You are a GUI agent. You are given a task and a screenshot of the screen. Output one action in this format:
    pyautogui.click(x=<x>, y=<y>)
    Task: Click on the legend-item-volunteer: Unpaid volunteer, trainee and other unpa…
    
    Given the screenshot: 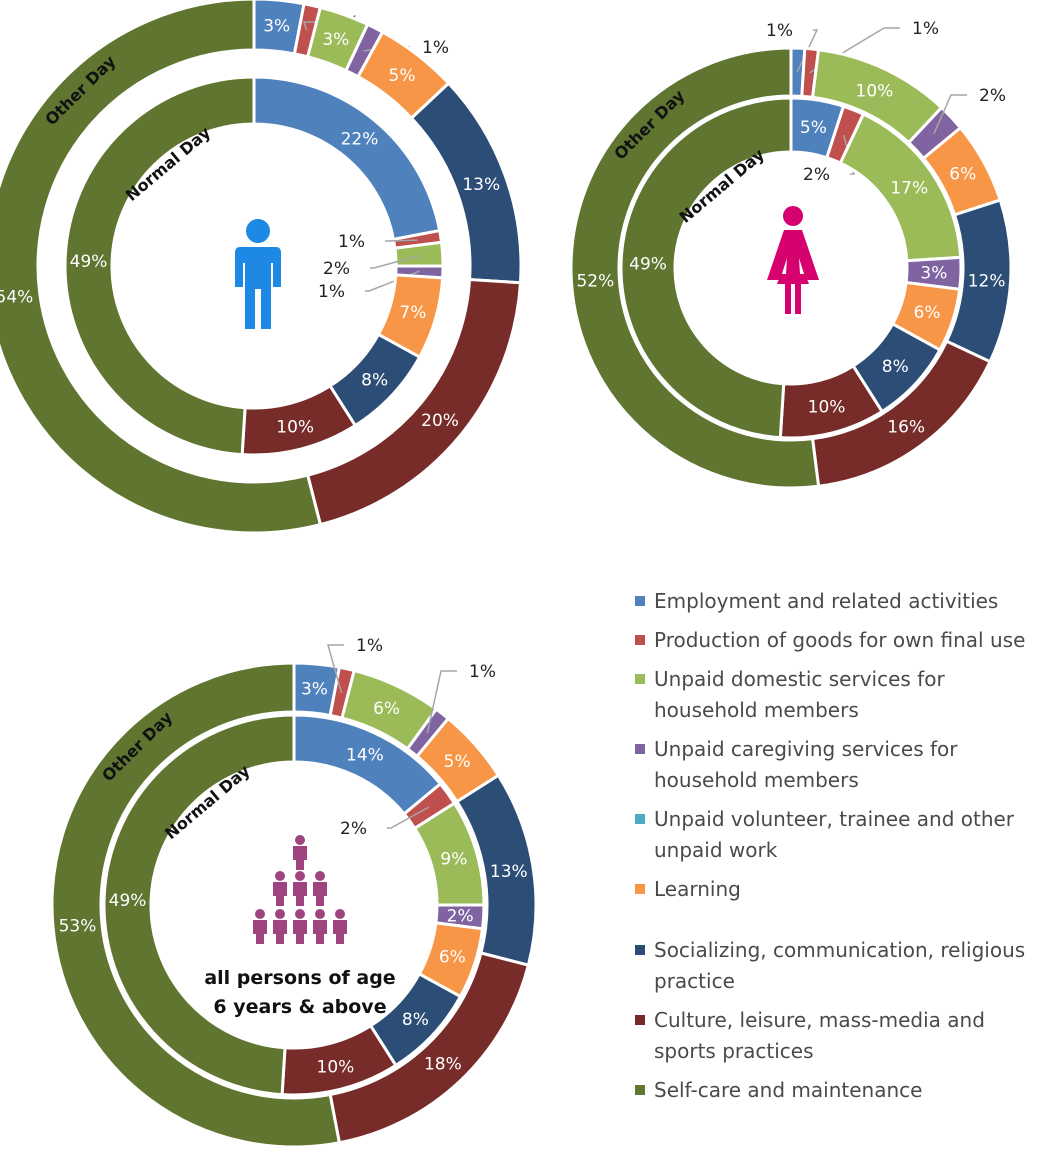 What is the action you would take?
    pyautogui.click(x=834, y=835)
    